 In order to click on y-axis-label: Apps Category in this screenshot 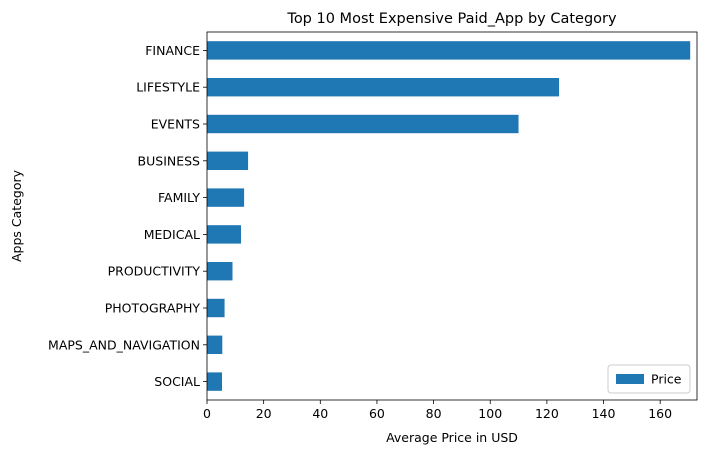, I will do `click(16, 215)`.